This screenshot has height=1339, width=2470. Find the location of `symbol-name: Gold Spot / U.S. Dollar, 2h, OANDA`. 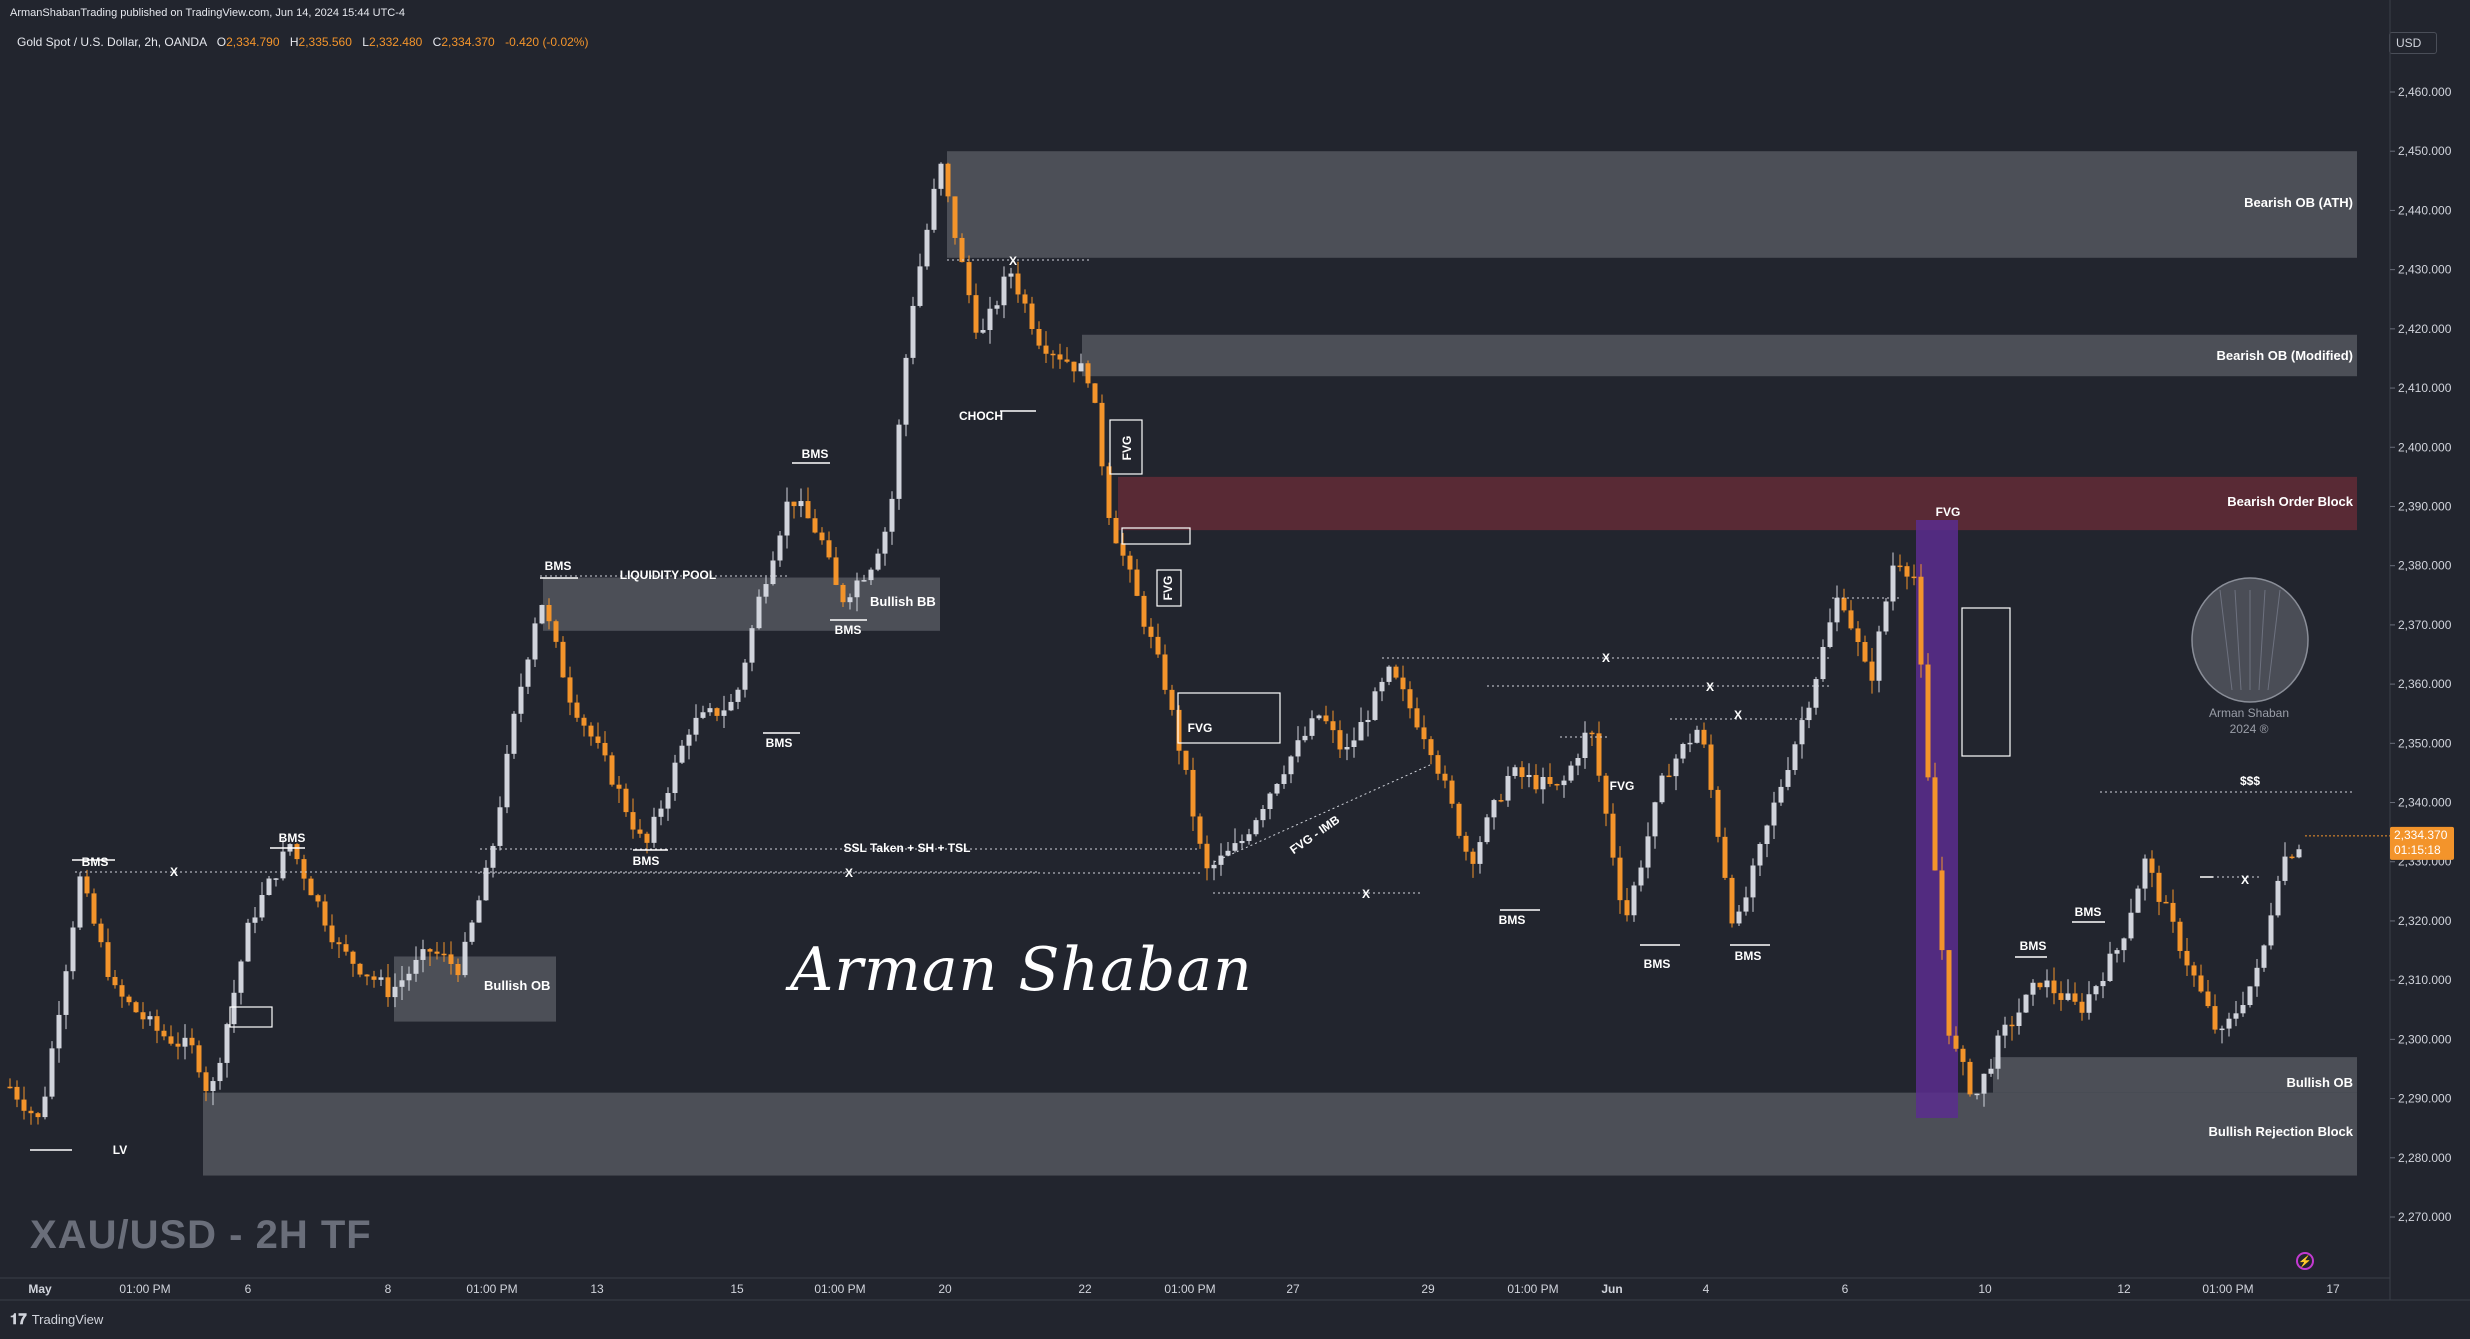

symbol-name: Gold Spot / U.S. Dollar, 2h, OANDA is located at coordinates (112, 42).